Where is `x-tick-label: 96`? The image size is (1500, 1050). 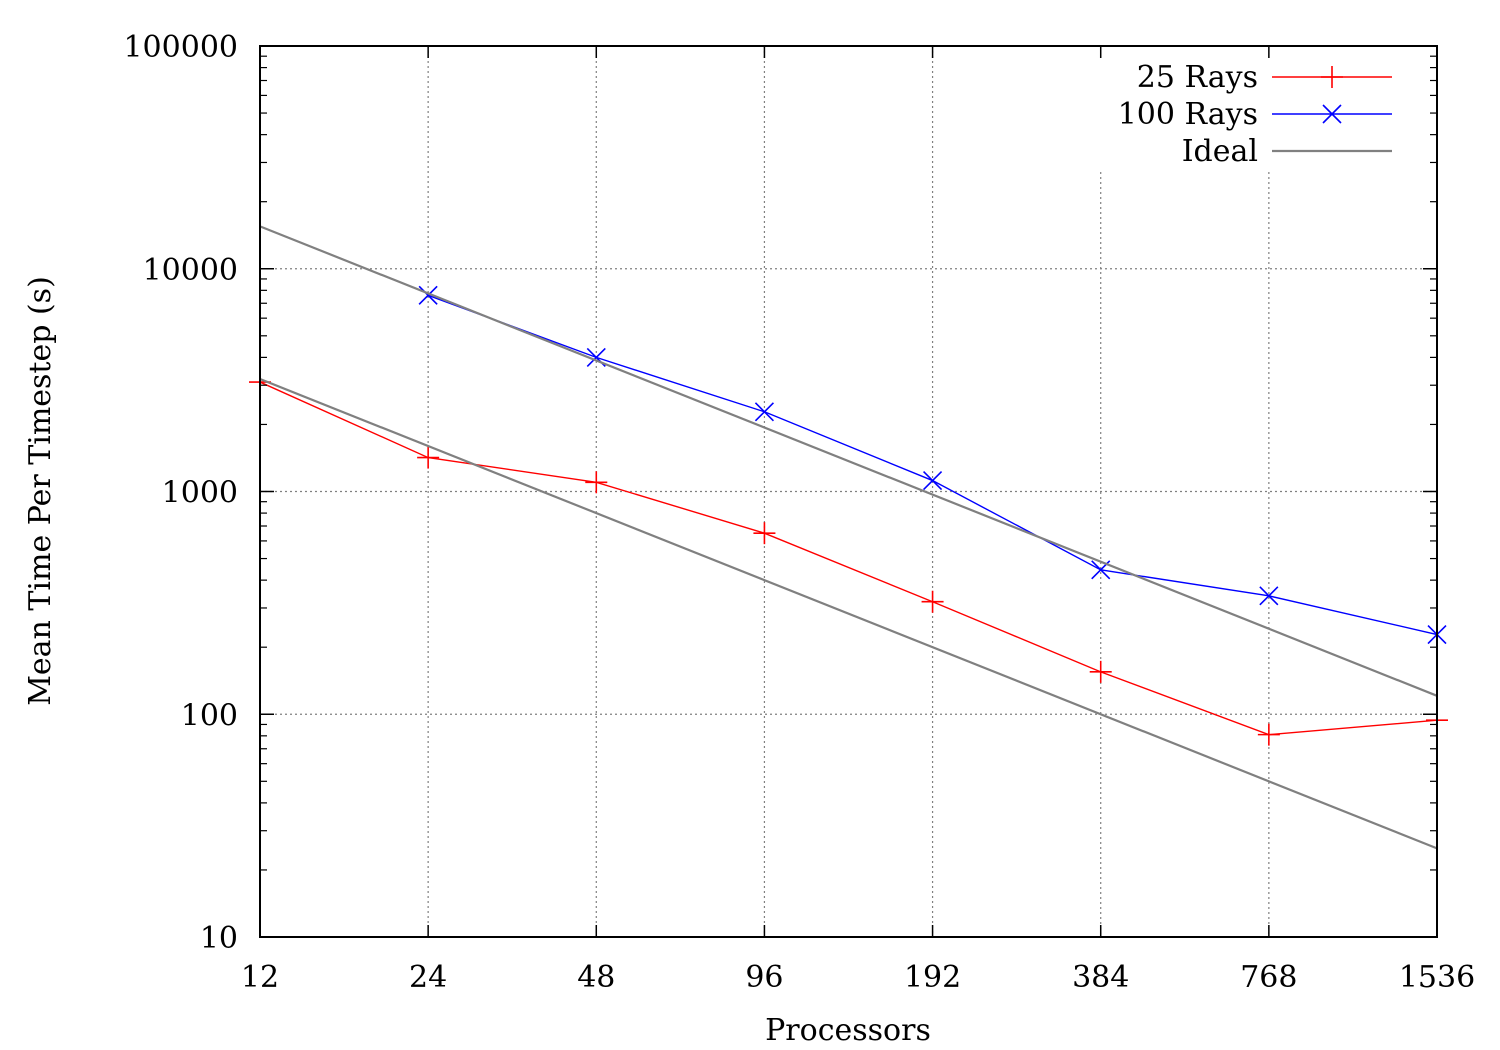
x-tick-label: 96 is located at coordinates (764, 977).